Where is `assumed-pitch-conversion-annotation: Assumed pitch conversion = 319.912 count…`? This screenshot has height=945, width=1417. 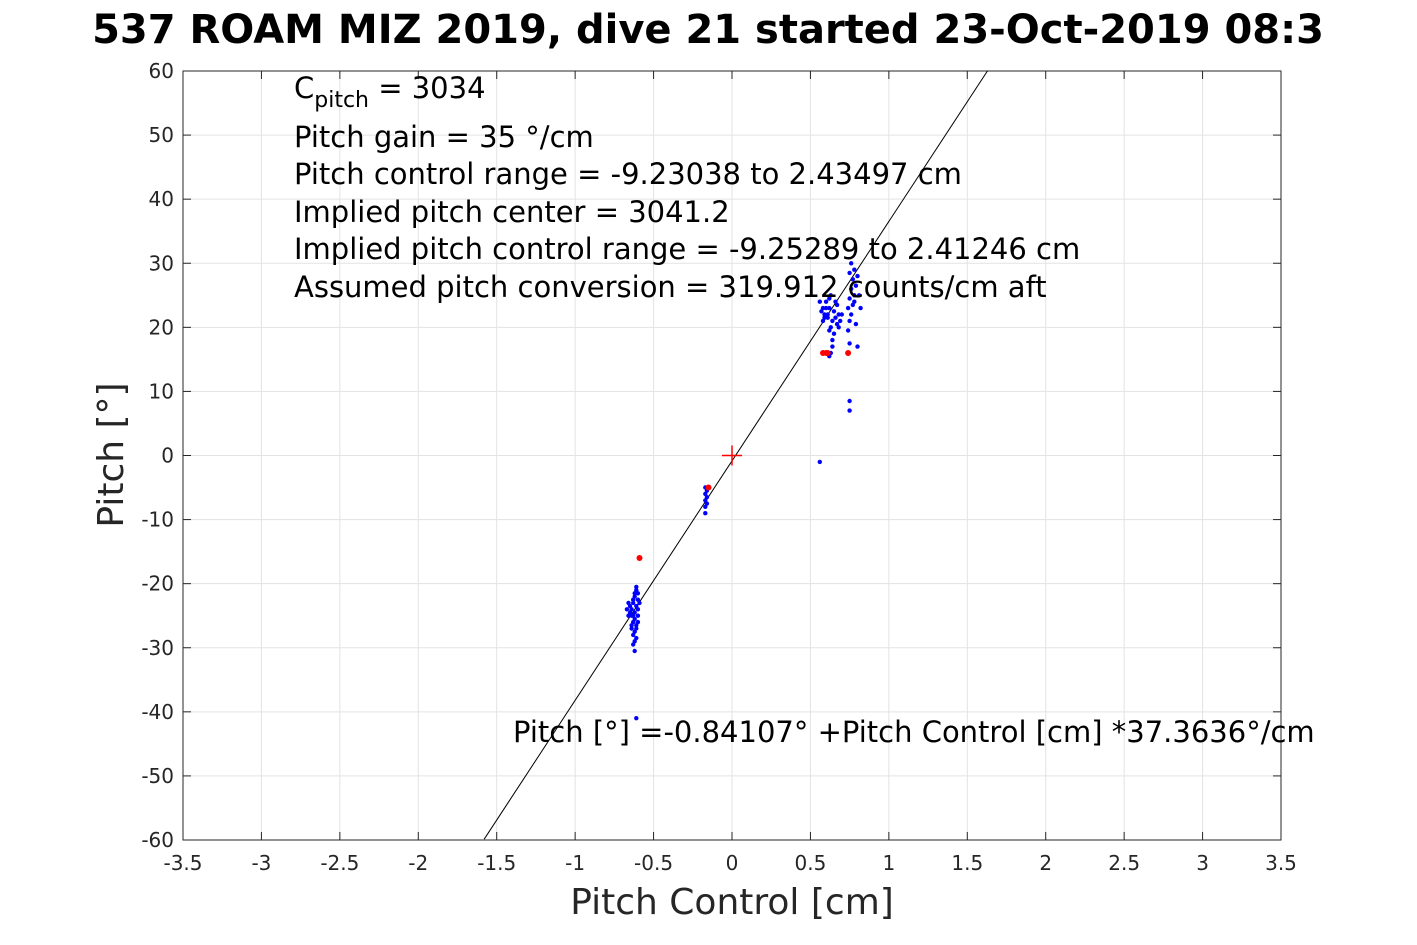 assumed-pitch-conversion-annotation: Assumed pitch conversion = 319.912 count… is located at coordinates (670, 287).